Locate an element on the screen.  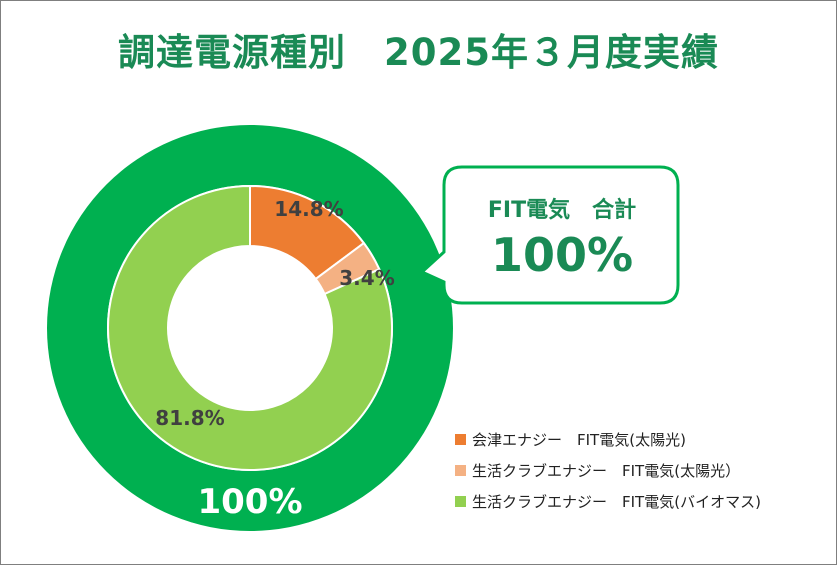
callout-total-value: 100% is located at coordinates (562, 255).